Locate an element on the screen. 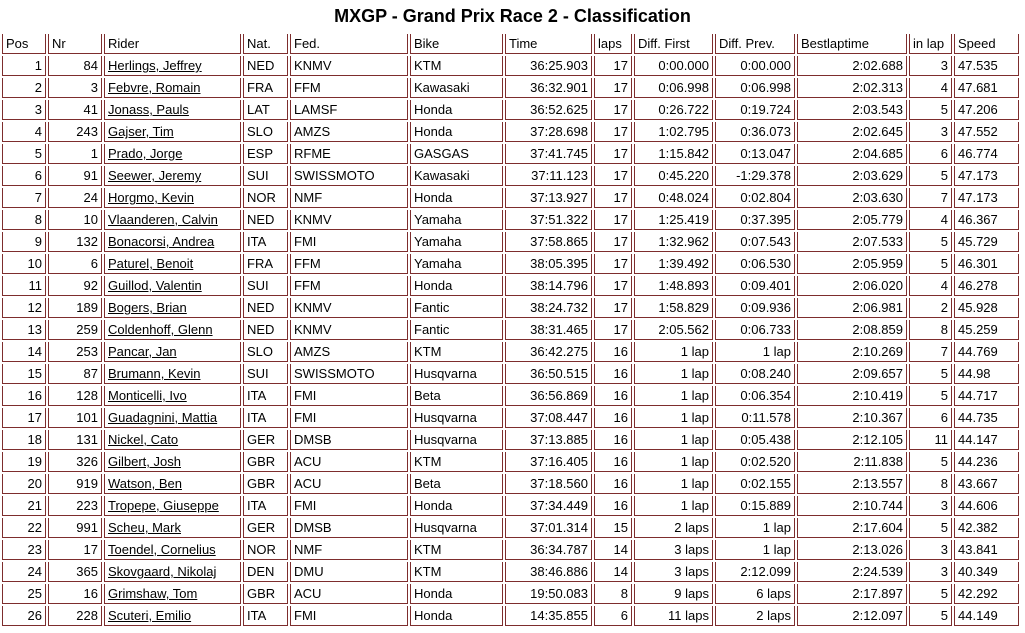 The image size is (1025, 633). cell-rider: Gilbert, Josh is located at coordinates (172, 462).